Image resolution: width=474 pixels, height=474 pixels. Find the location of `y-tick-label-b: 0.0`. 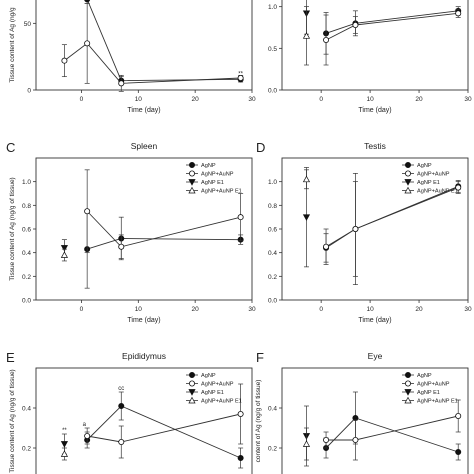

y-tick-label-b: 0.0 is located at coordinates (272, 91).